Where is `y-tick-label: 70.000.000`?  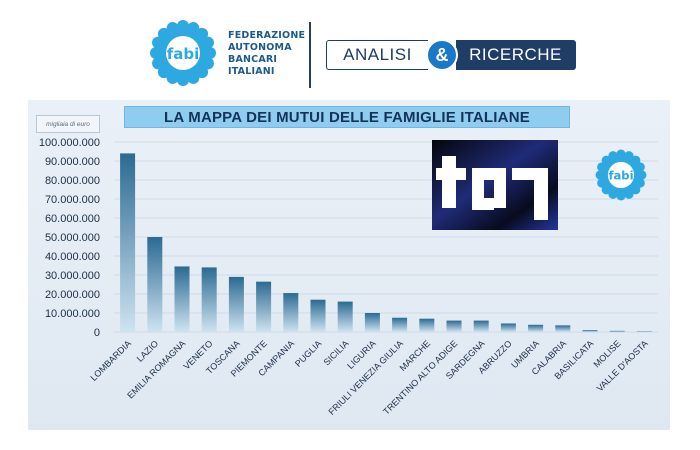
y-tick-label: 70.000.000 is located at coordinates (72, 200).